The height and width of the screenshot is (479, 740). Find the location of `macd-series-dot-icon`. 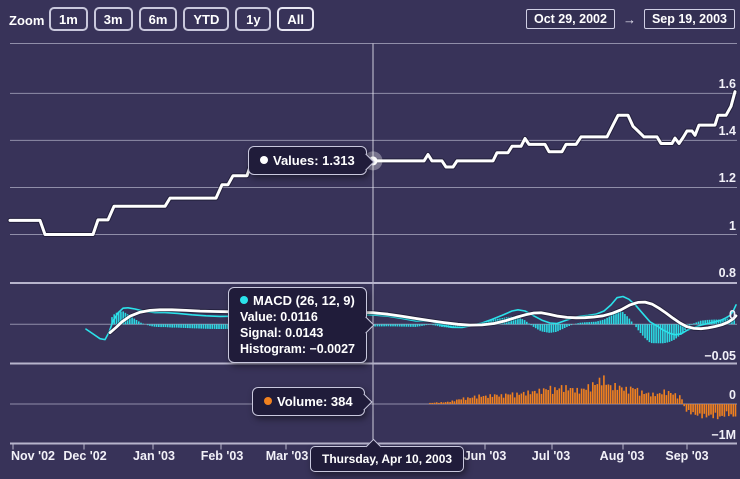

macd-series-dot-icon is located at coordinates (244, 300).